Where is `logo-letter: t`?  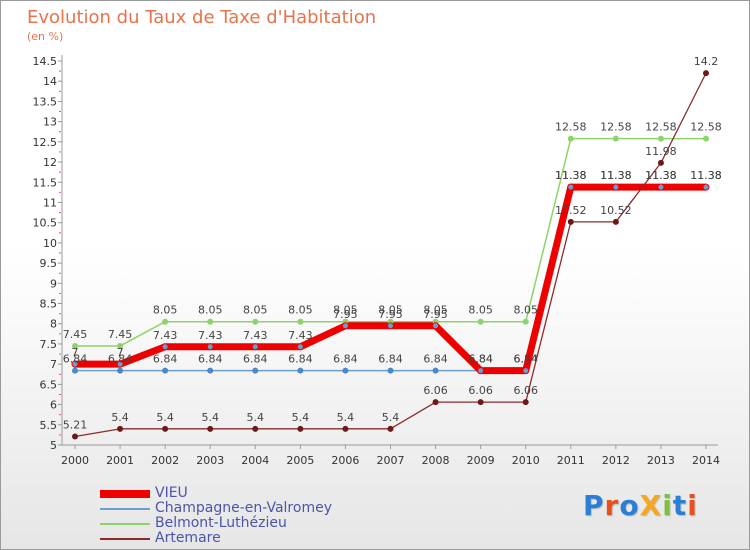
logo-letter: t is located at coordinates (680, 505).